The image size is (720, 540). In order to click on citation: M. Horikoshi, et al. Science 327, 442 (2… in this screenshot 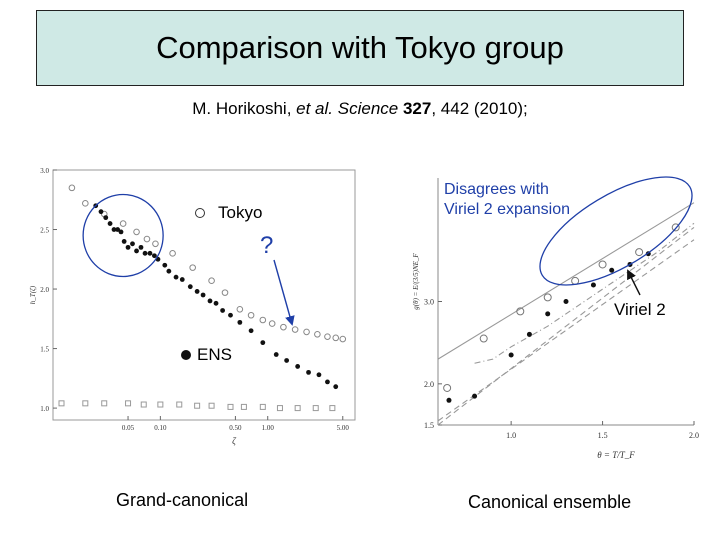, I will do `click(360, 109)`.